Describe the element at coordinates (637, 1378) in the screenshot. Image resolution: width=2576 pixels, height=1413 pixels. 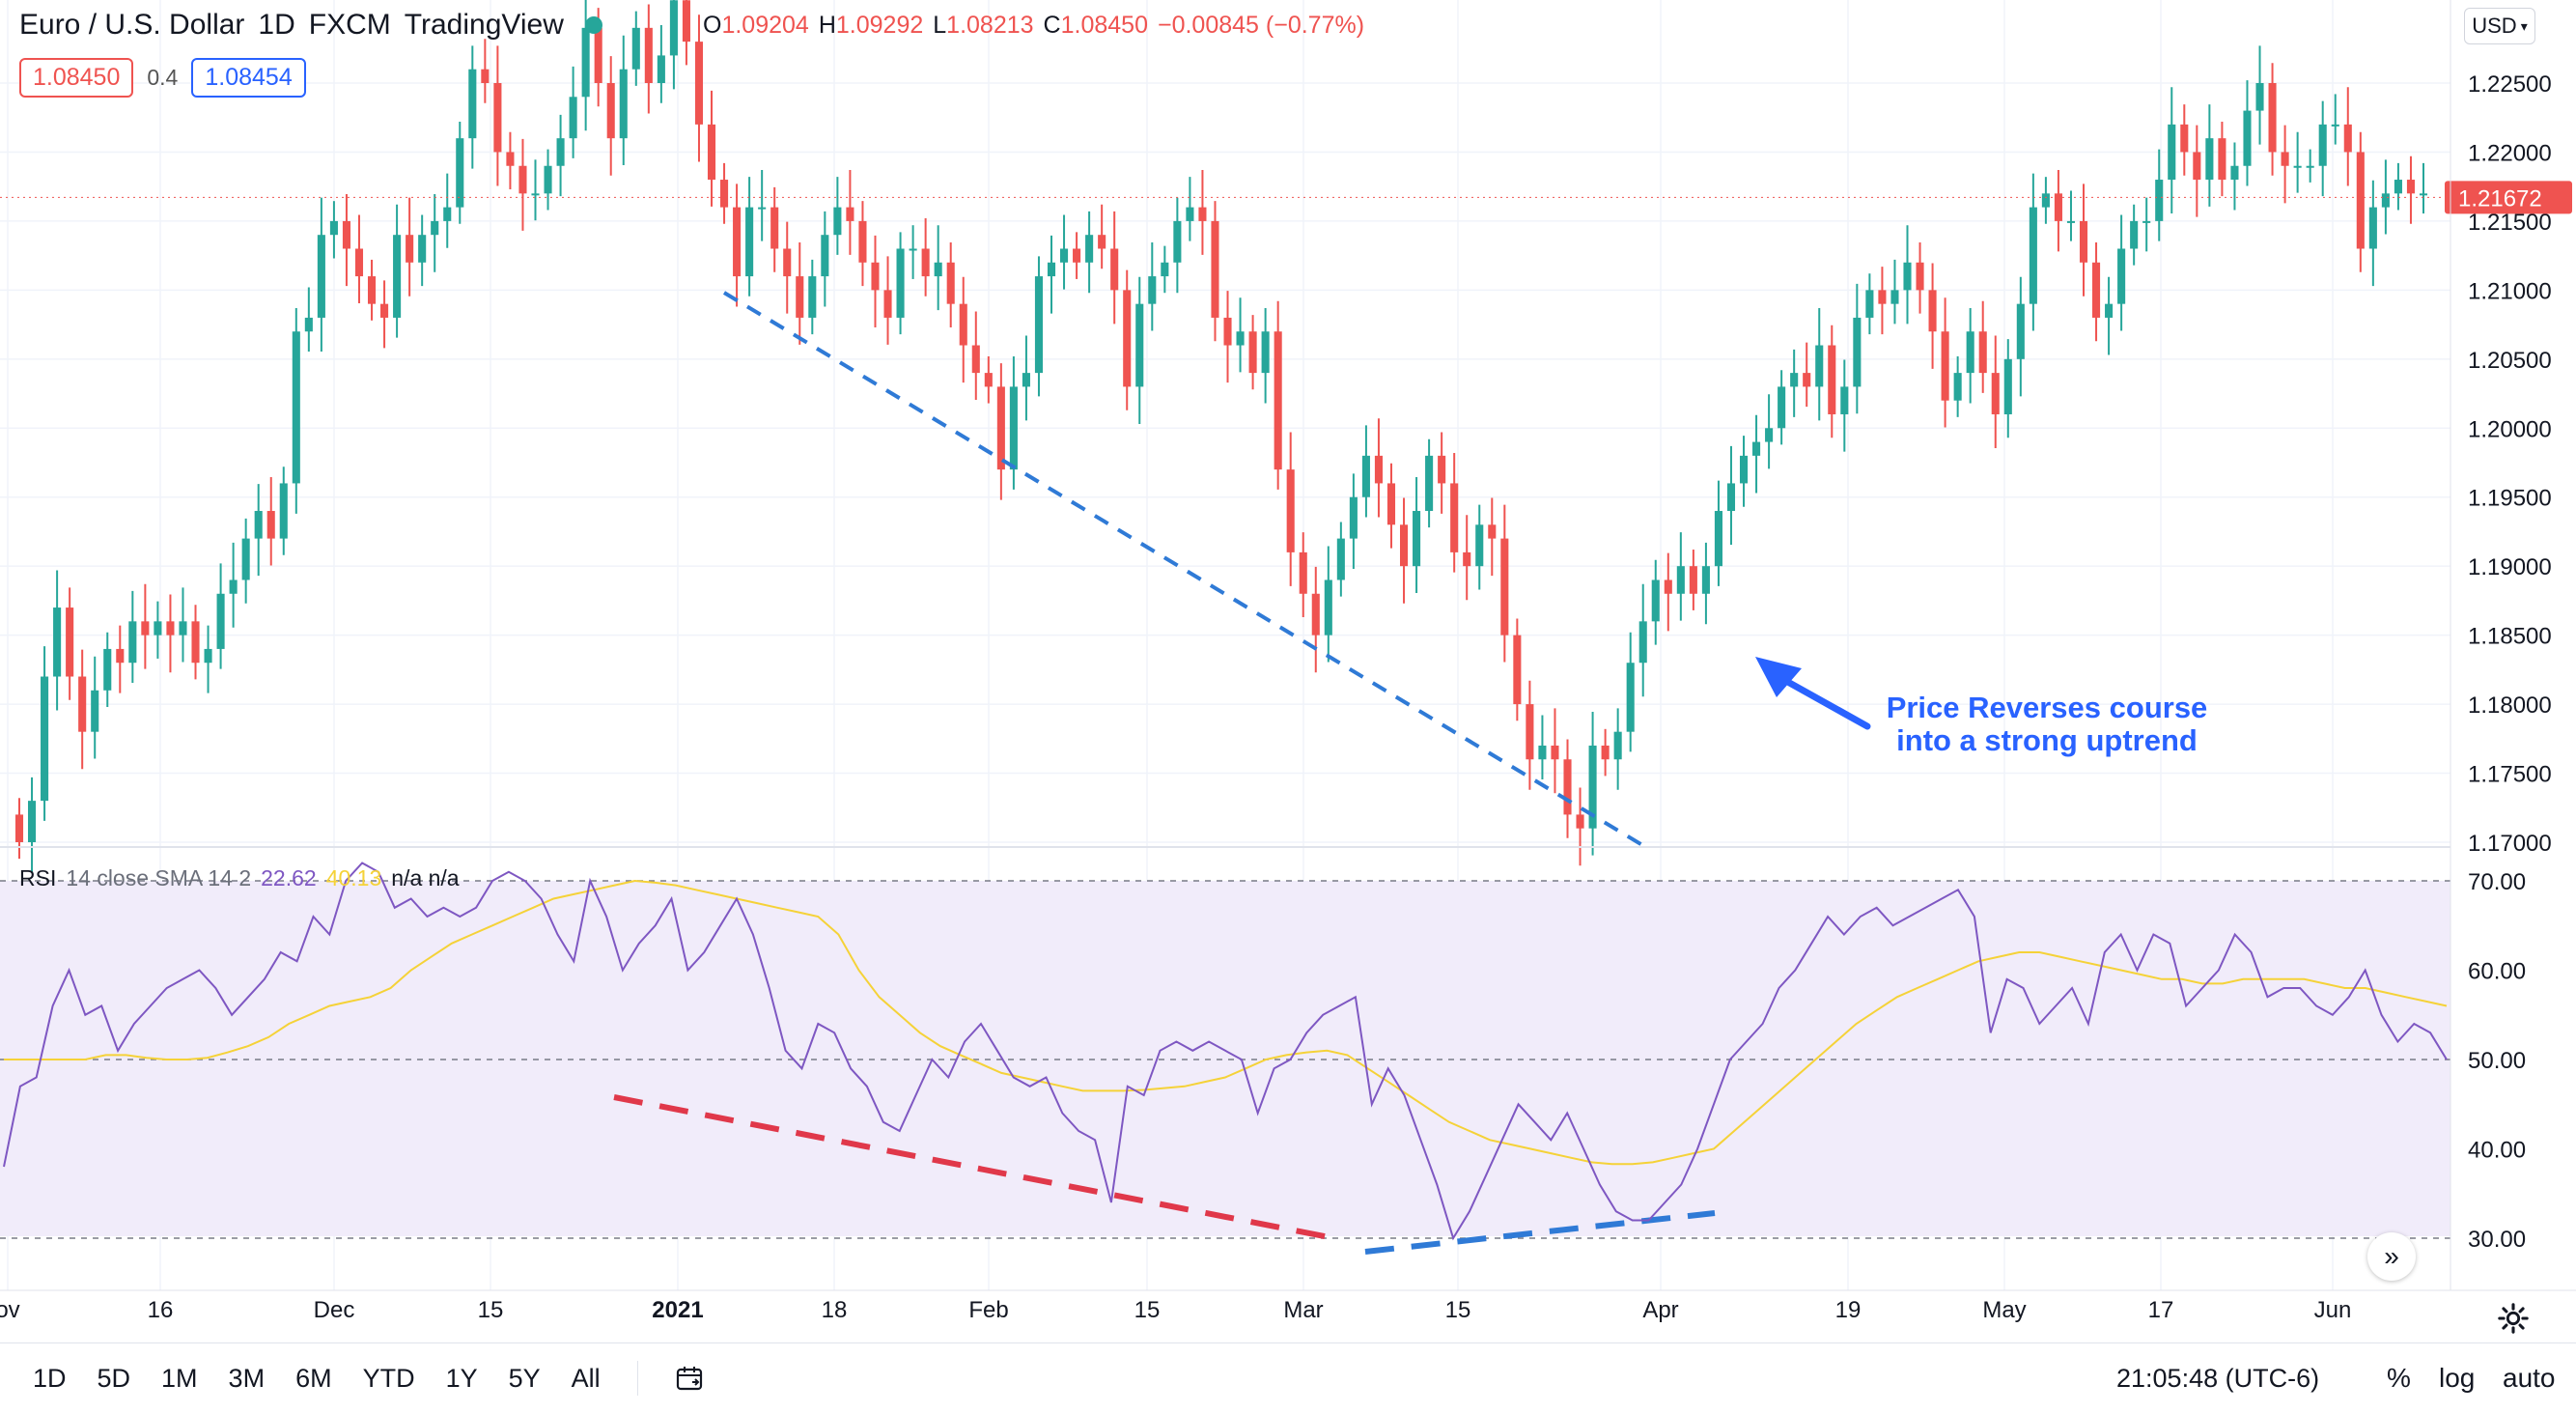
I see `toolbar-divider` at that location.